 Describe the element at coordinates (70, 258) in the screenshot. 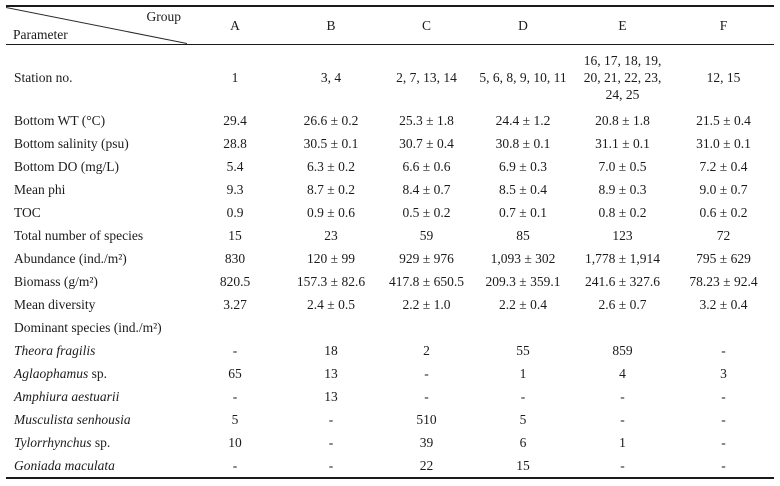

I see `parameter-label: Abundance (ind./m²)` at that location.